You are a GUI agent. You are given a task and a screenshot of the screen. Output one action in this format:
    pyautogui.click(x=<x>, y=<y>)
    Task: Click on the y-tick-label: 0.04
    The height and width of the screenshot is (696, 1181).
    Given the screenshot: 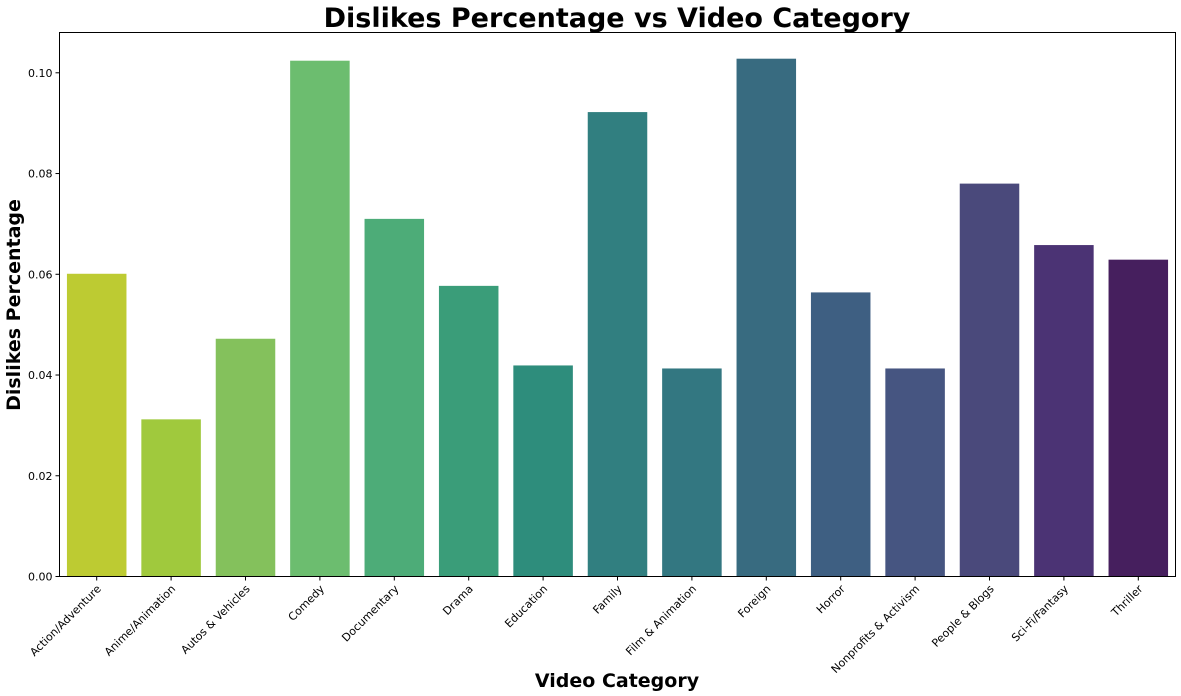 What is the action you would take?
    pyautogui.click(x=40, y=375)
    